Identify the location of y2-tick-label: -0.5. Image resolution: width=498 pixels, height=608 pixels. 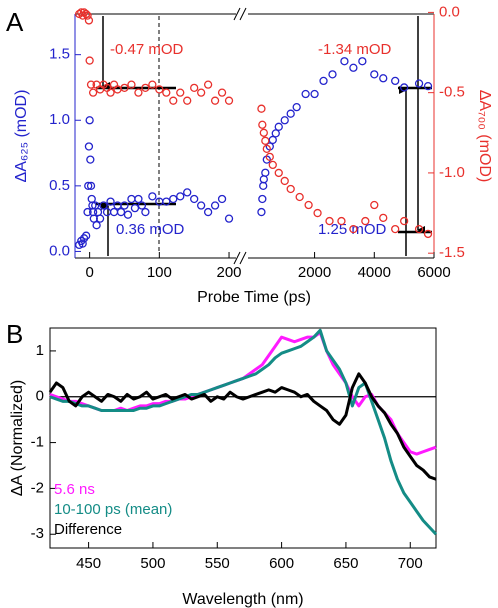
(452, 92).